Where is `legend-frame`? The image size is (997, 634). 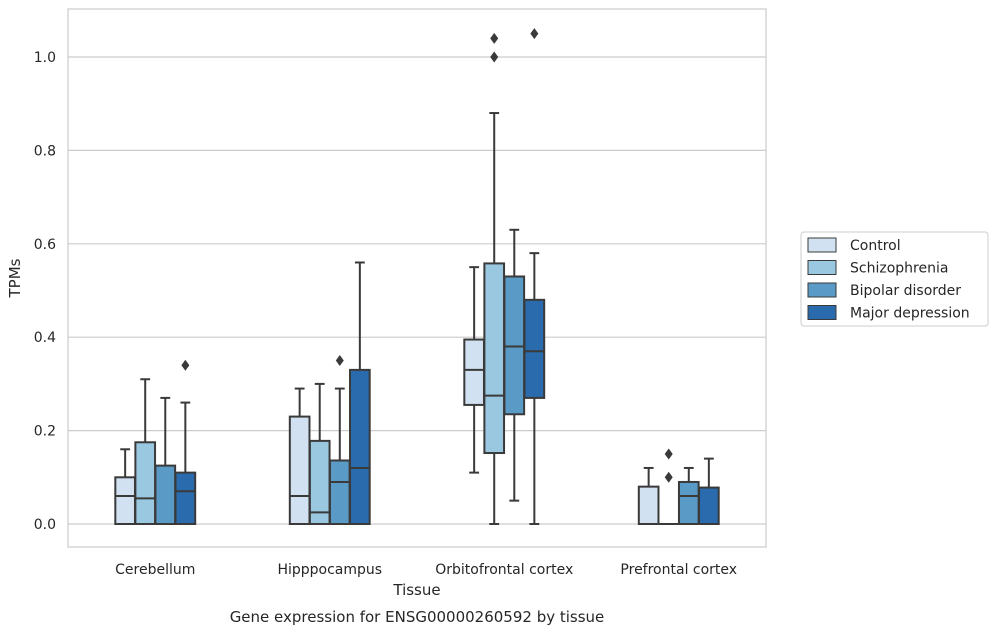 legend-frame is located at coordinates (894, 279).